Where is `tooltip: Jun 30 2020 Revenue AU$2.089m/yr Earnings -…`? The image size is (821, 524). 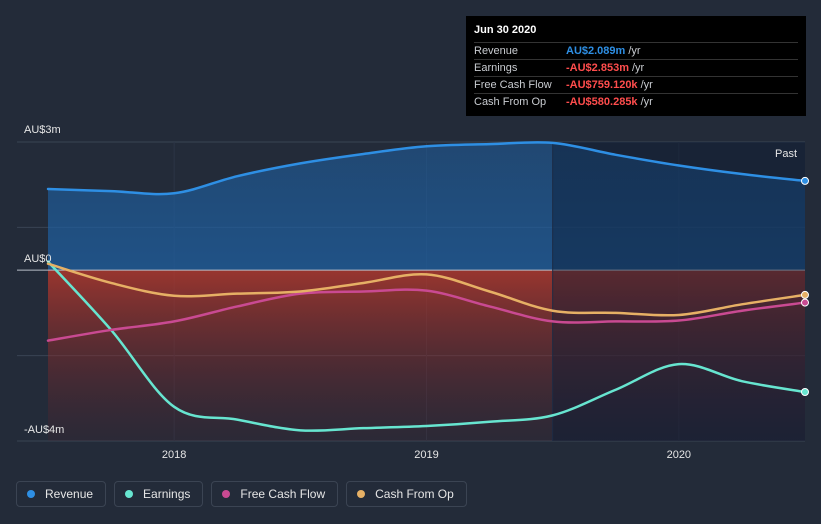 tooltip: Jun 30 2020 Revenue AU$2.089m/yr Earnings -… is located at coordinates (636, 66).